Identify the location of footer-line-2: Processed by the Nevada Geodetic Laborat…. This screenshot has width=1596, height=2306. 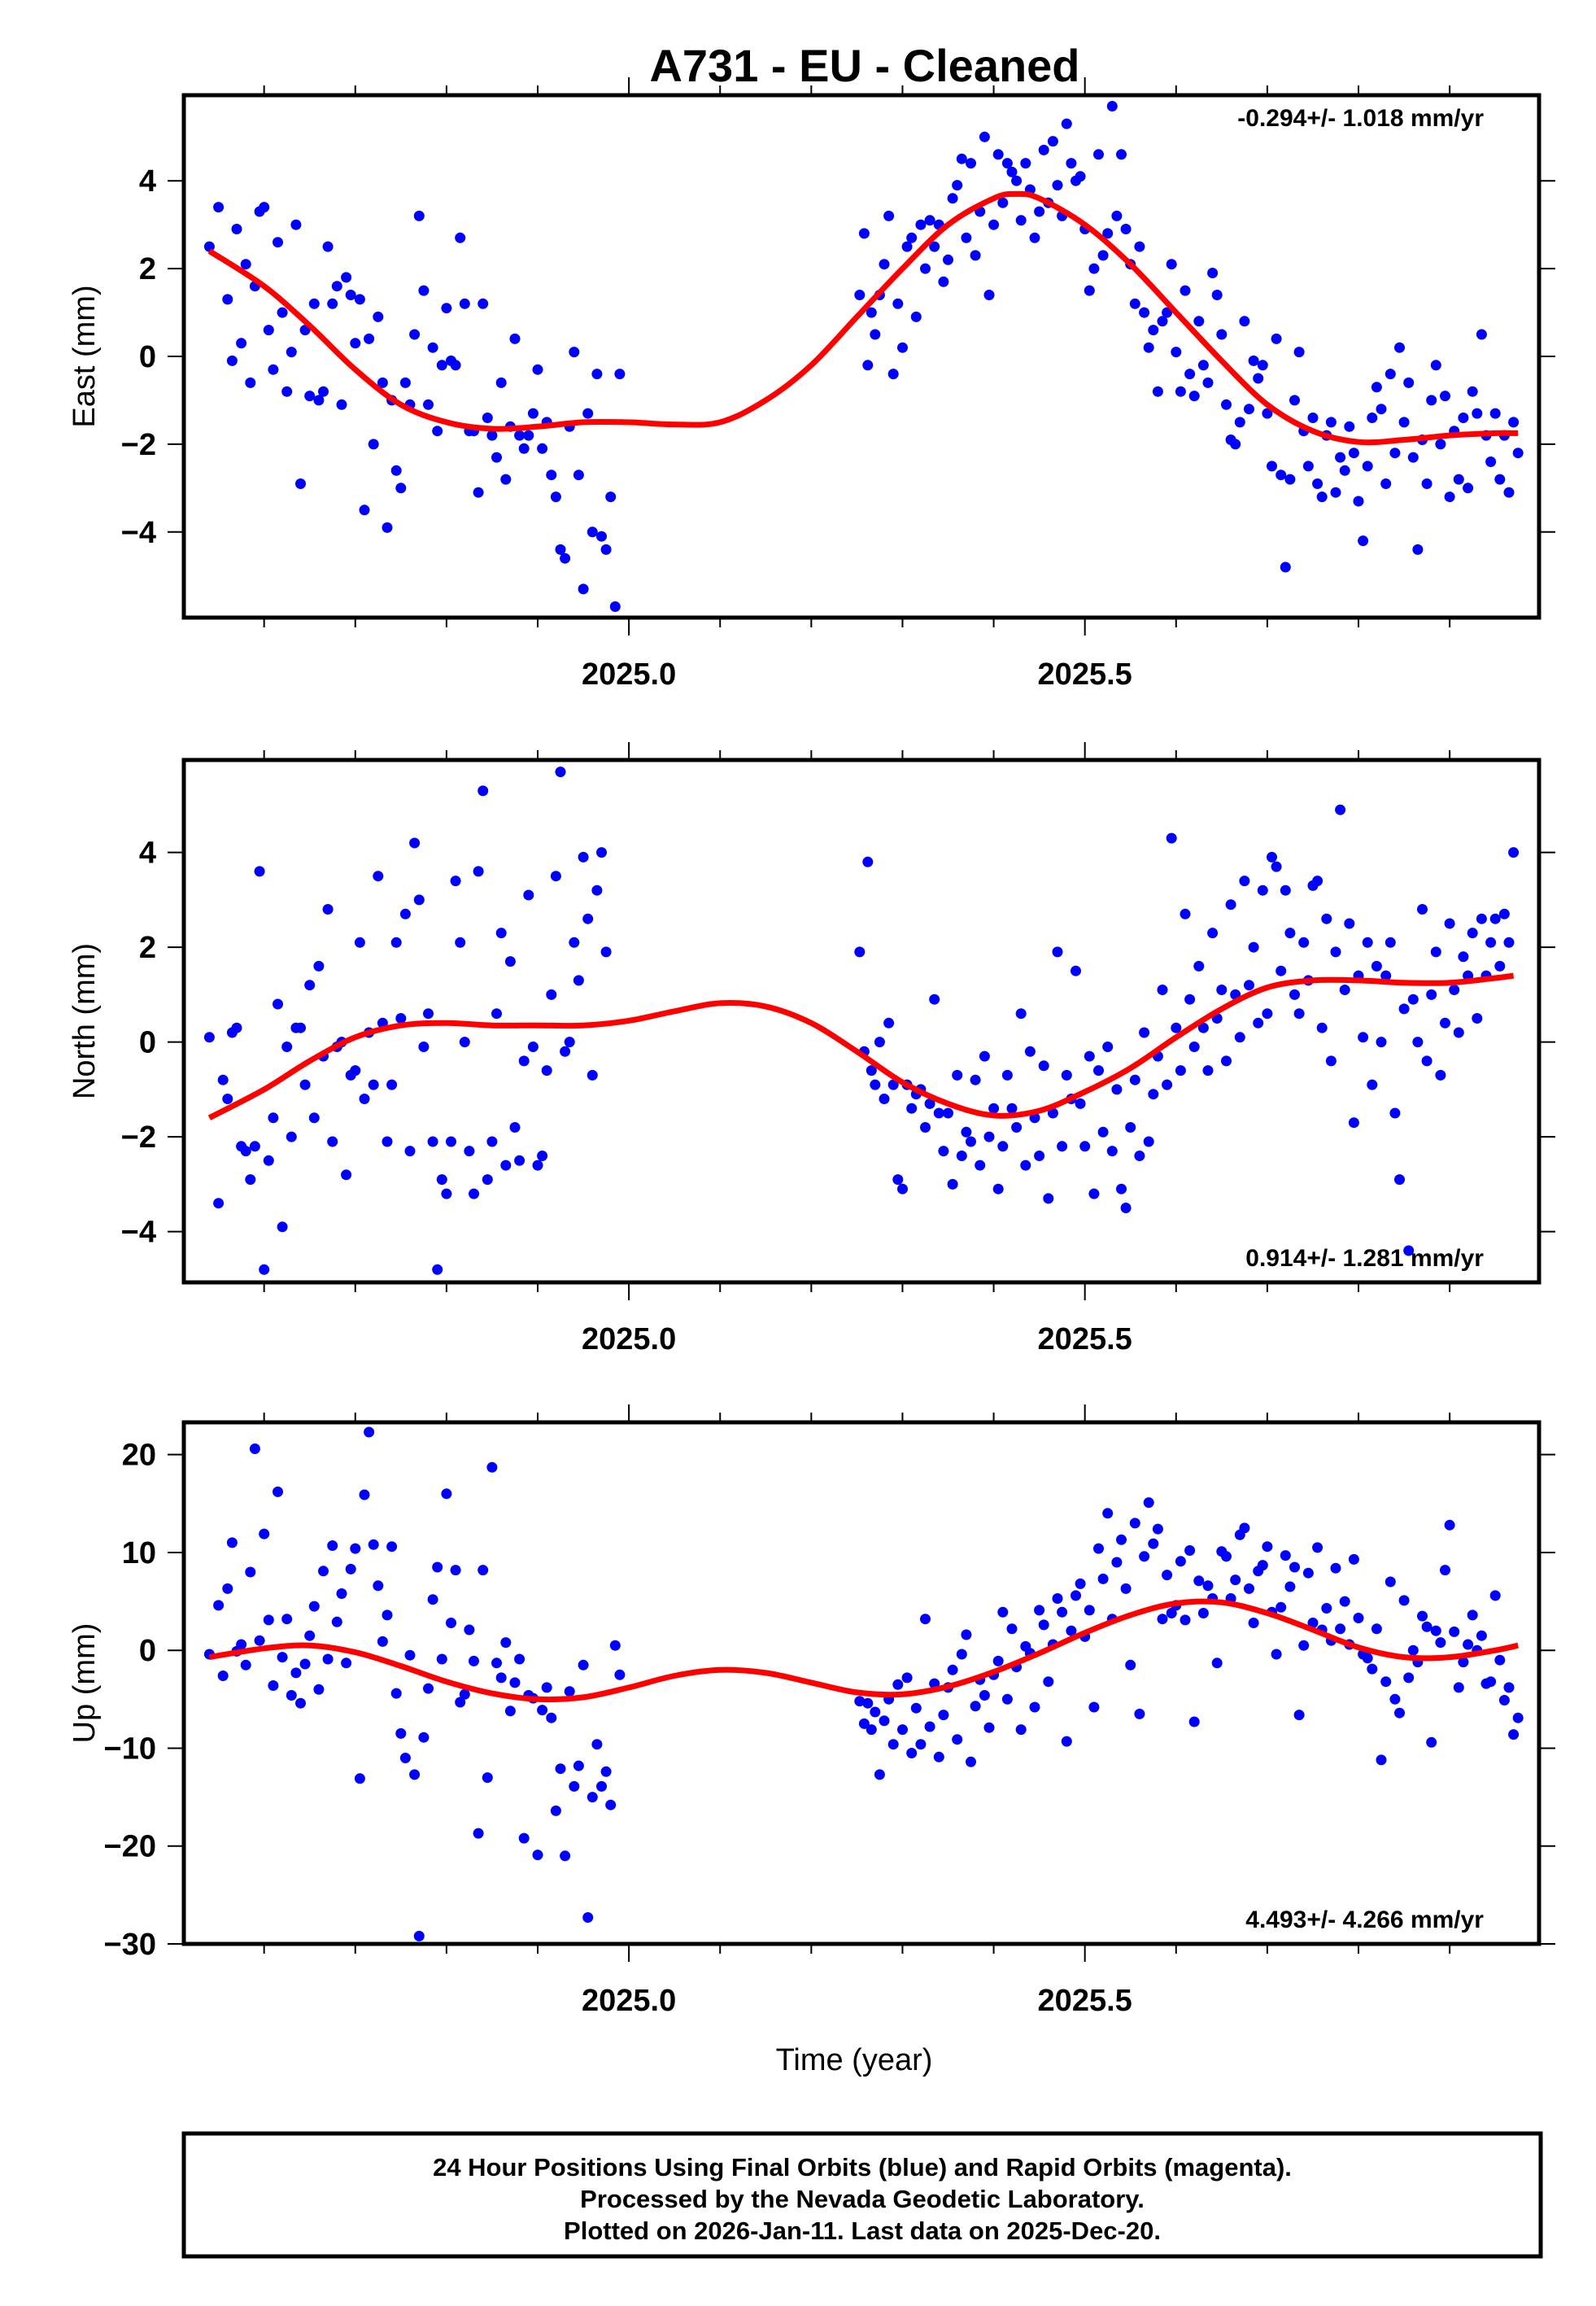
(862, 2199).